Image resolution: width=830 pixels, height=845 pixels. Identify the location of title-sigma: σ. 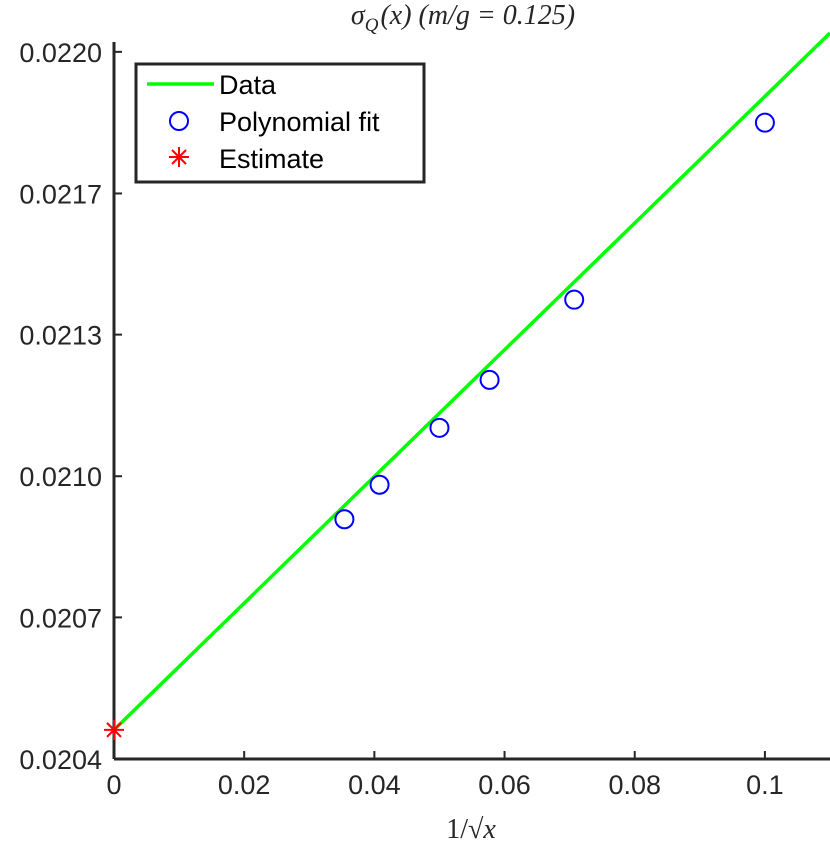
(358, 15).